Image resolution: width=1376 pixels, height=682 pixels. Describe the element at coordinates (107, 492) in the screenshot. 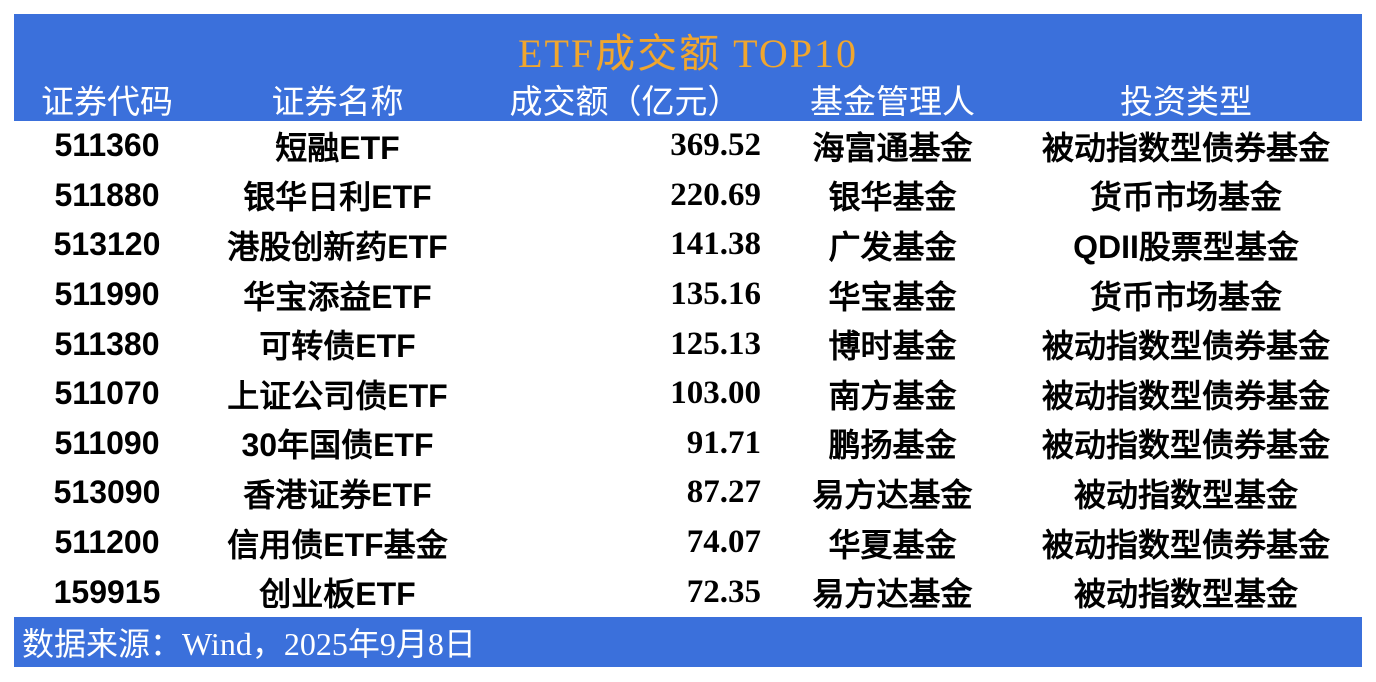

I see `code-cell: 513090` at that location.